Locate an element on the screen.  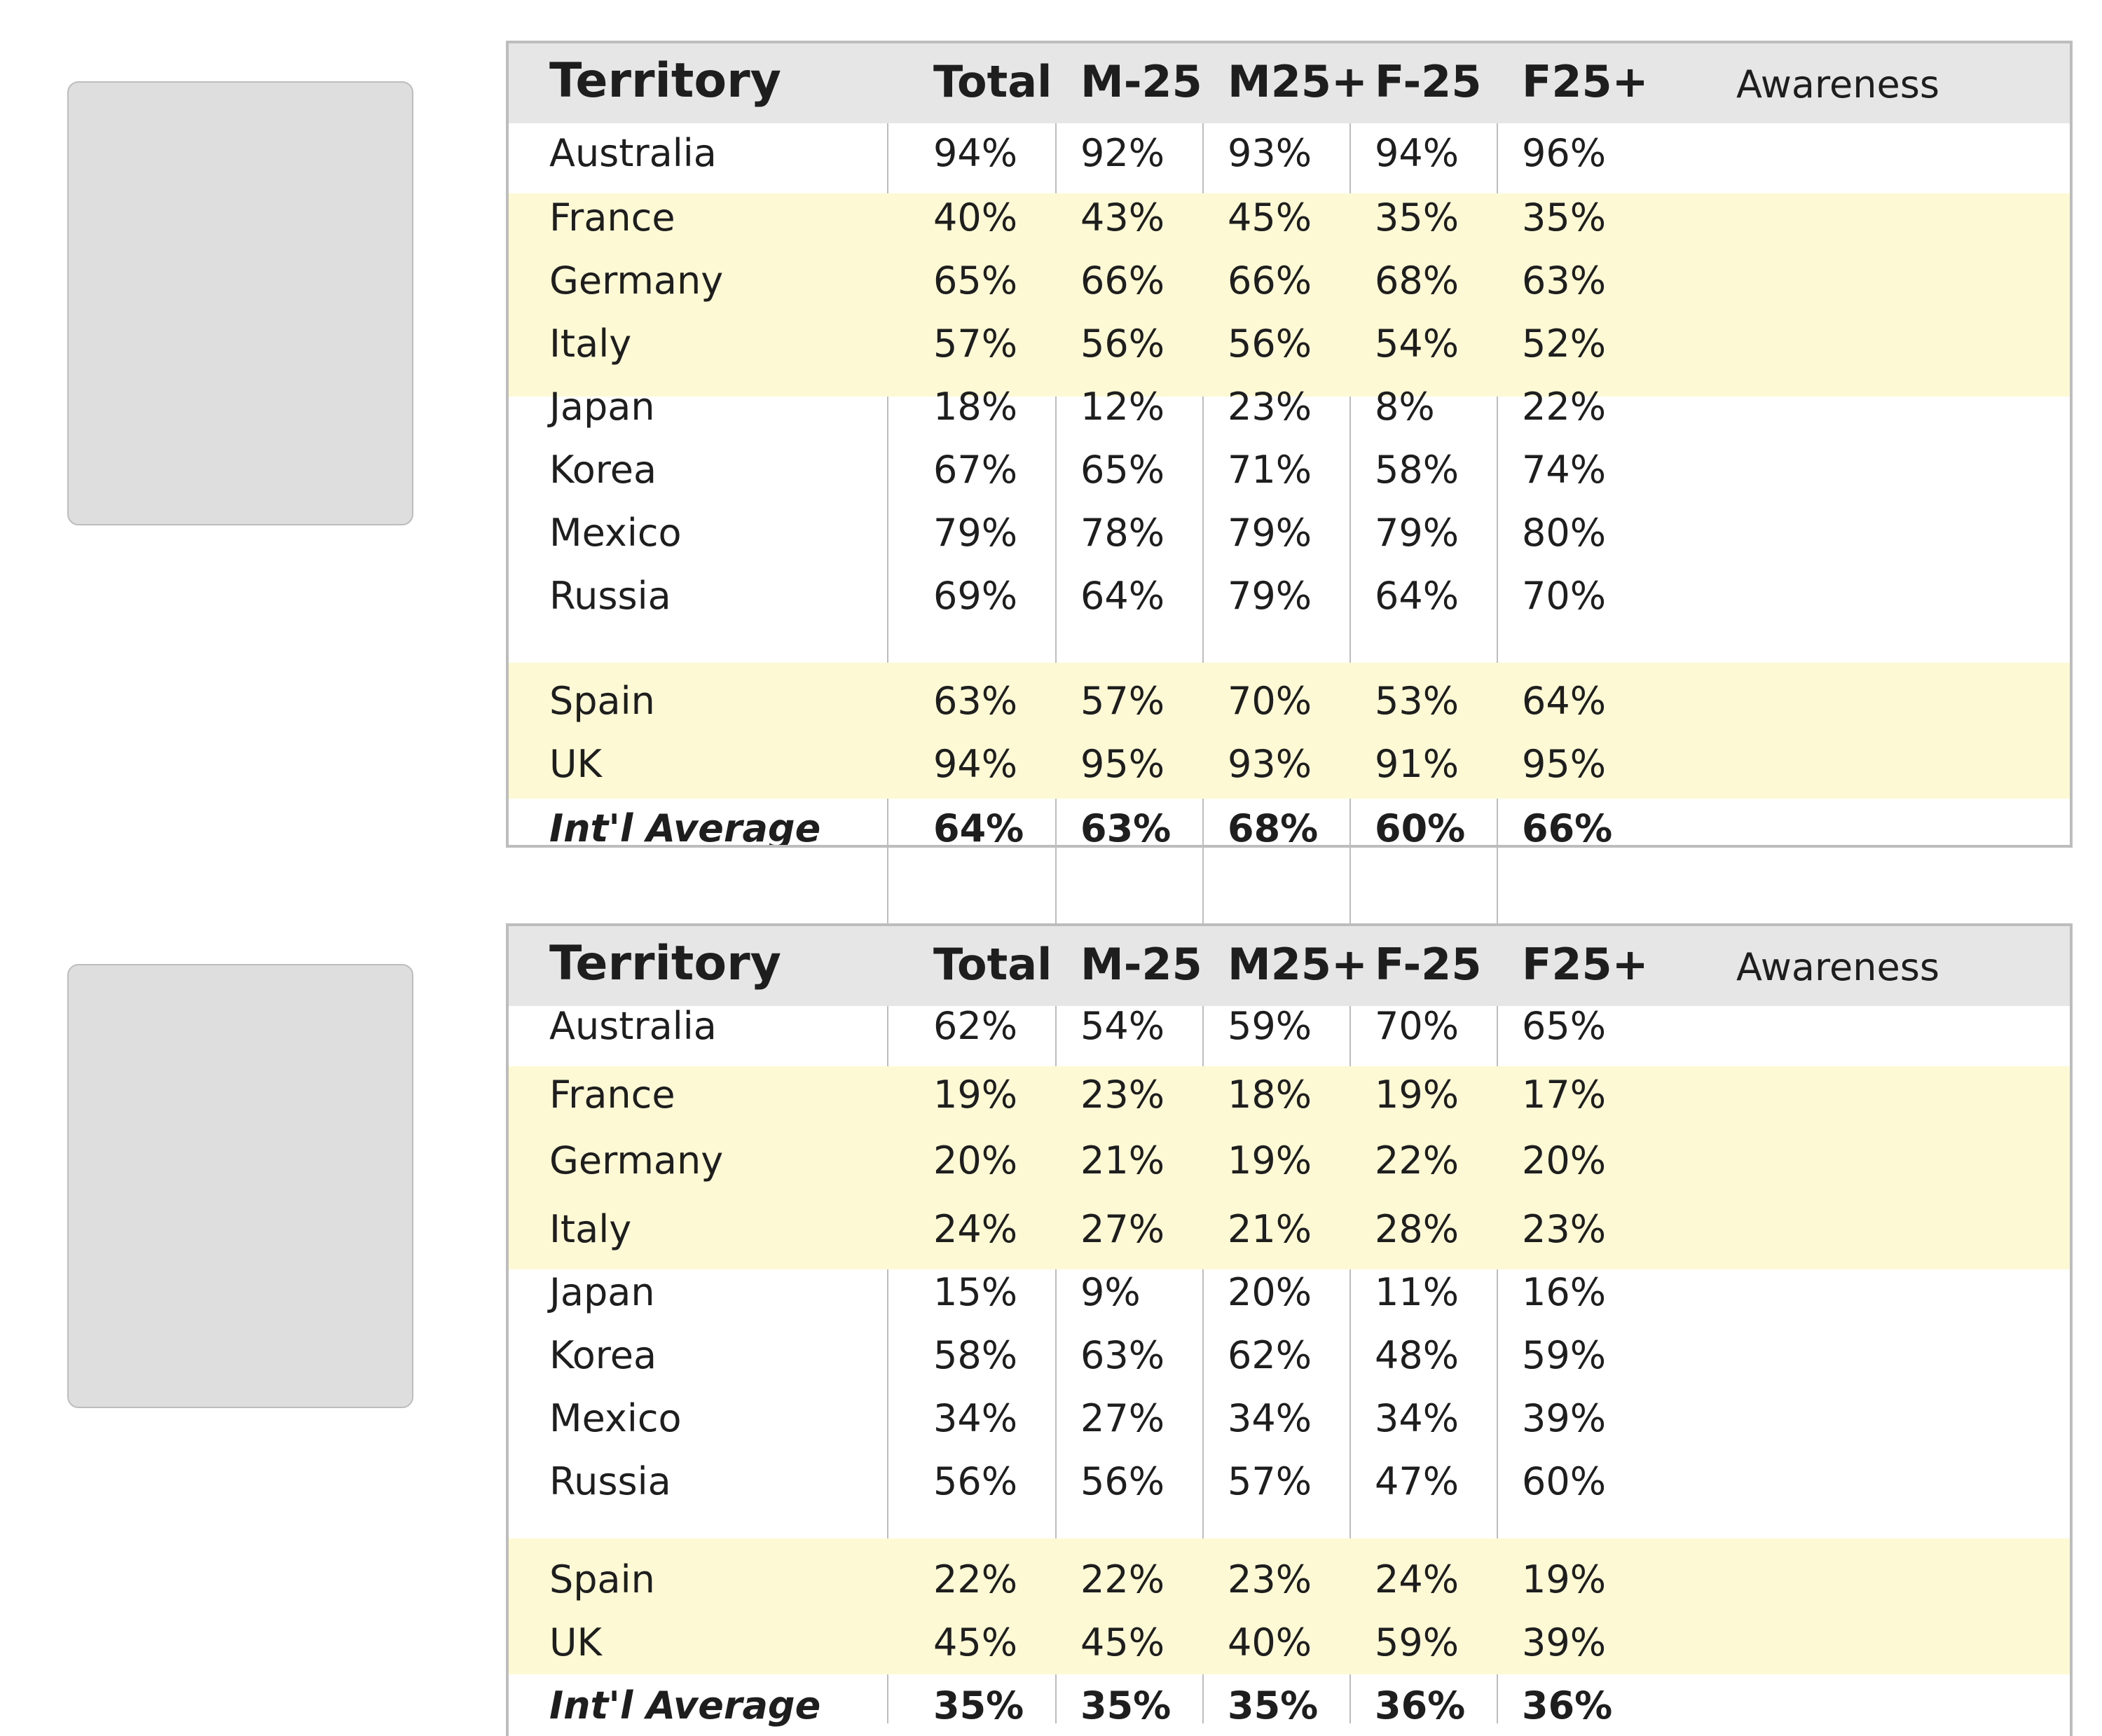
average-f-under25: 60% is located at coordinates (1420, 827).